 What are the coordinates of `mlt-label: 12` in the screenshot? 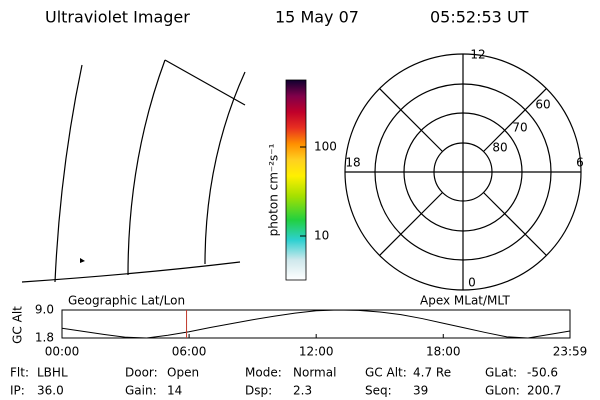 It's located at (477, 55).